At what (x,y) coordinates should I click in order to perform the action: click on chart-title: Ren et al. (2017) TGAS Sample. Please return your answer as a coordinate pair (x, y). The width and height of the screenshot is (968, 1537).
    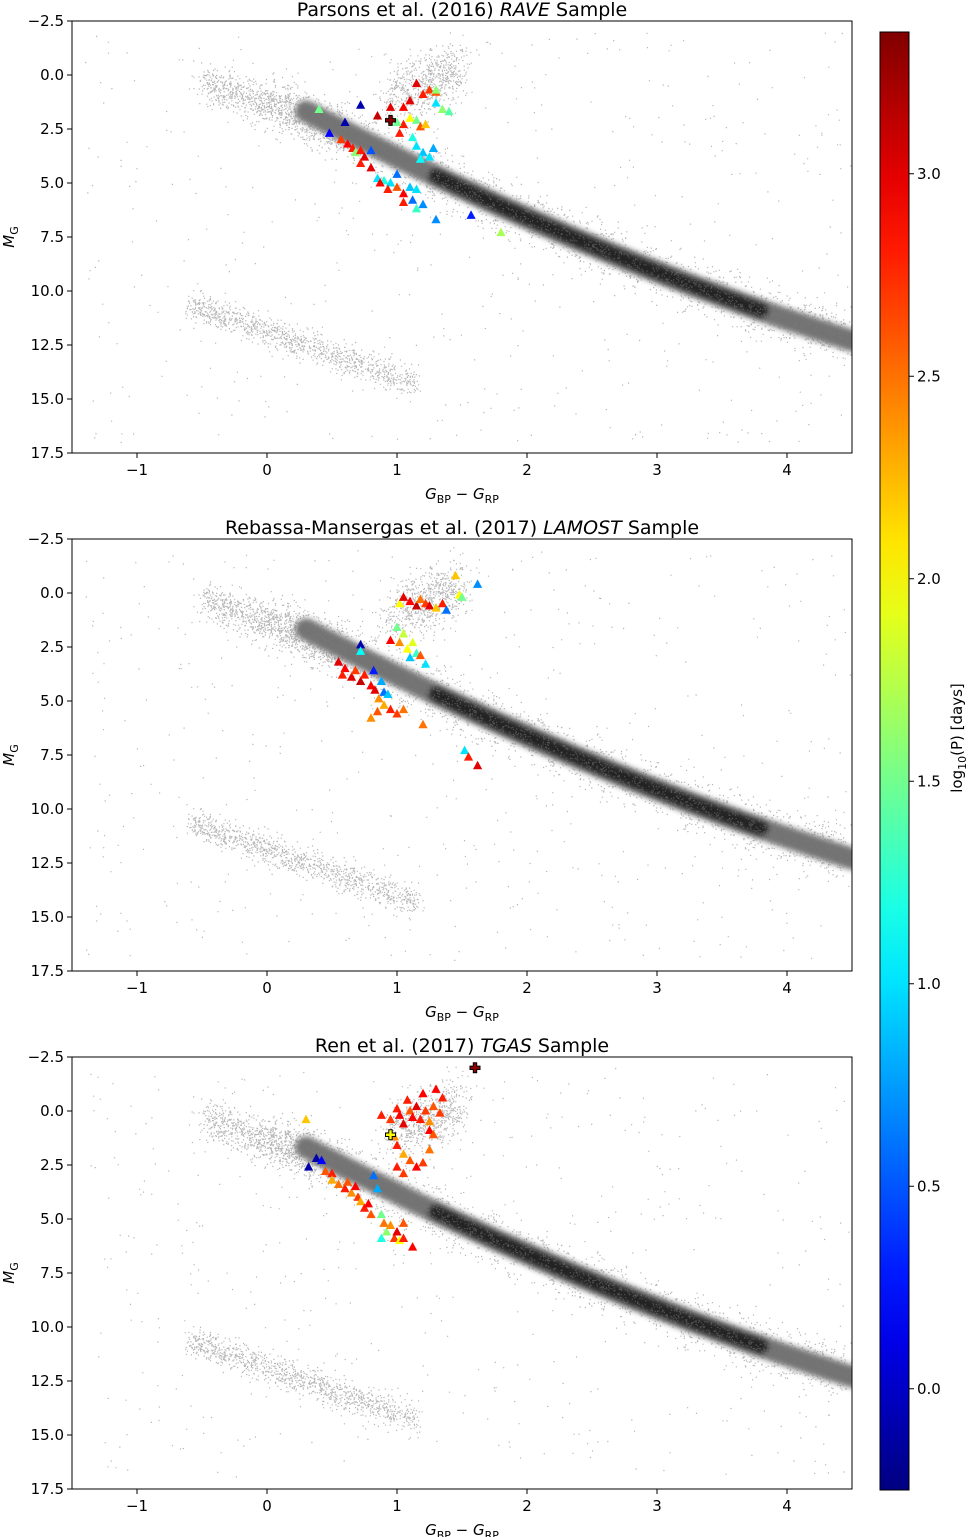
    Looking at the image, I should click on (462, 1046).